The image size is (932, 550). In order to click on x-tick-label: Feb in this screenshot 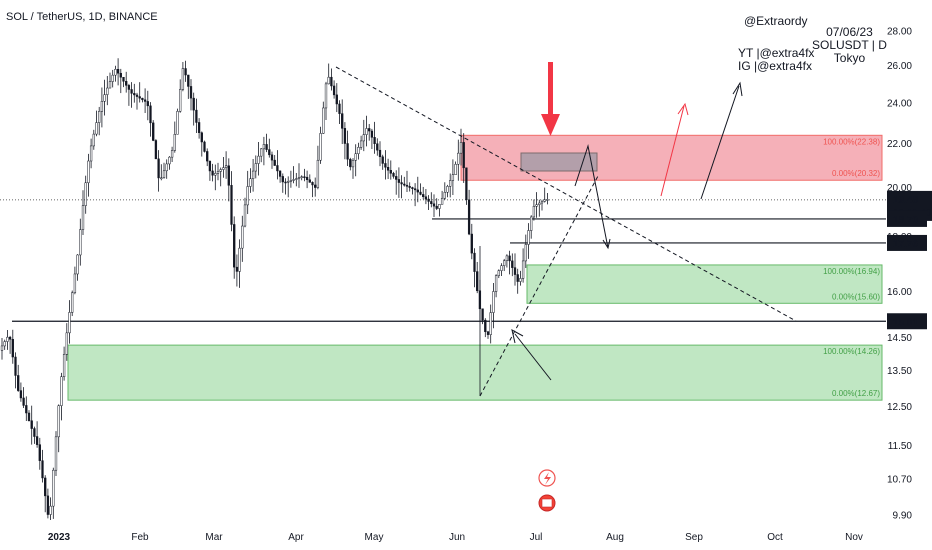, I will do `click(140, 537)`.